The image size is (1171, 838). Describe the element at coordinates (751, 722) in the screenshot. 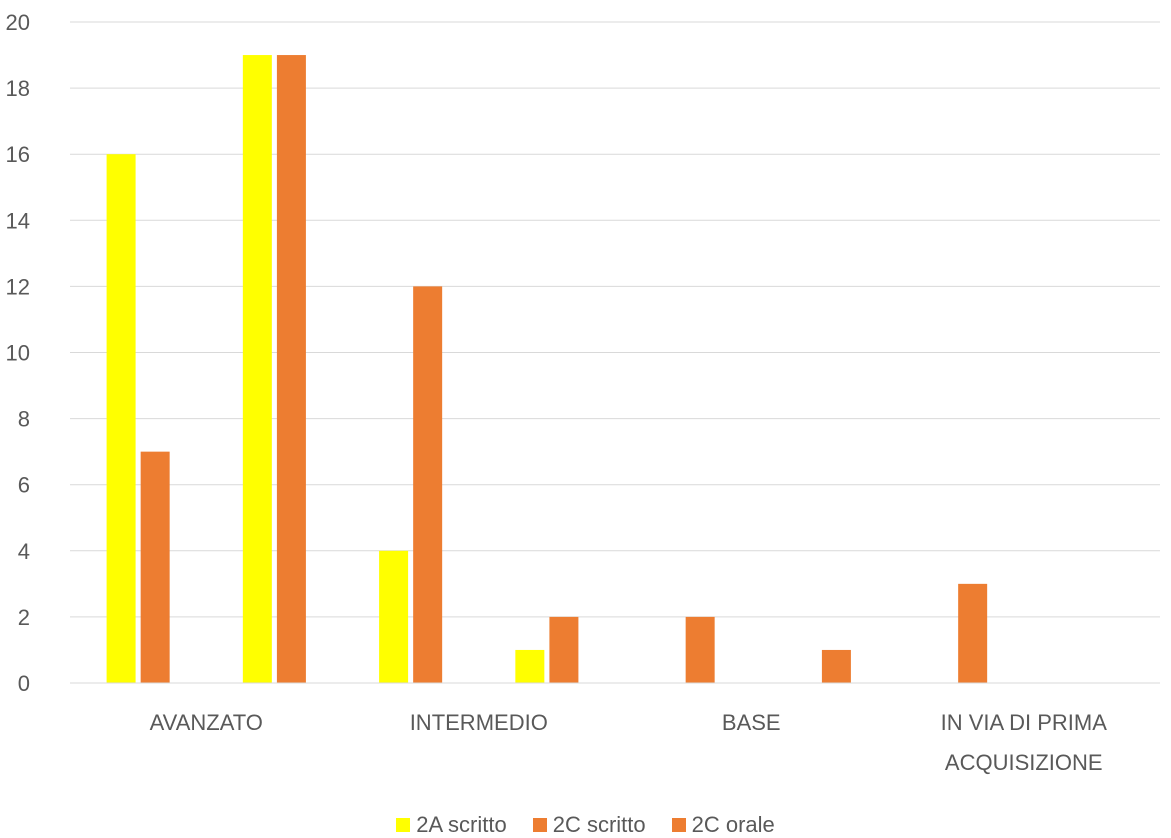

I see `x-category-label: BASE` at that location.